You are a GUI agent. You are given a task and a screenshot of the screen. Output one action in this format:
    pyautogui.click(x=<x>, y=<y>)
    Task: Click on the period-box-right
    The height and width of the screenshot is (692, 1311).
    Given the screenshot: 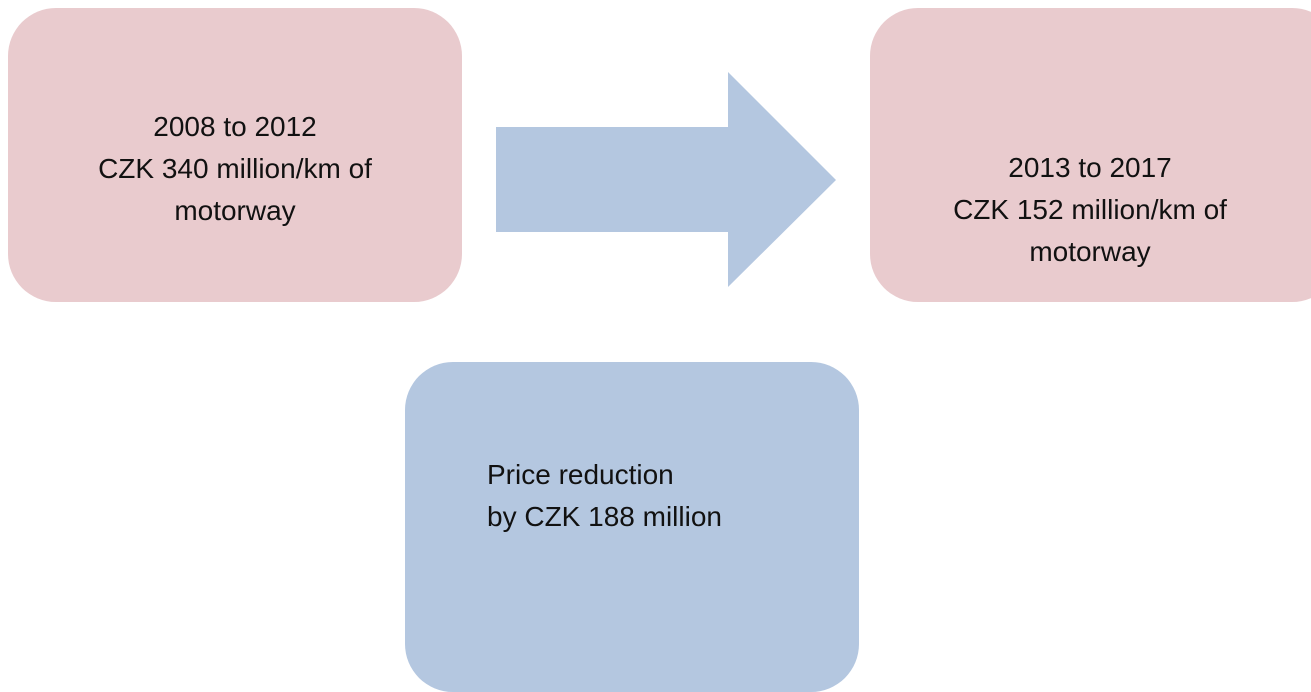 What is the action you would take?
    pyautogui.click(x=1090, y=155)
    